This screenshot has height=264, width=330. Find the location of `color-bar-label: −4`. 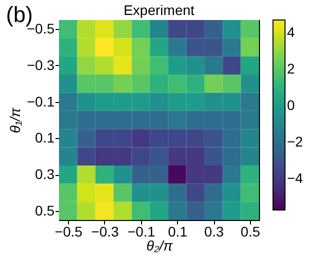

color-bar-label: −4 is located at coordinates (295, 178).